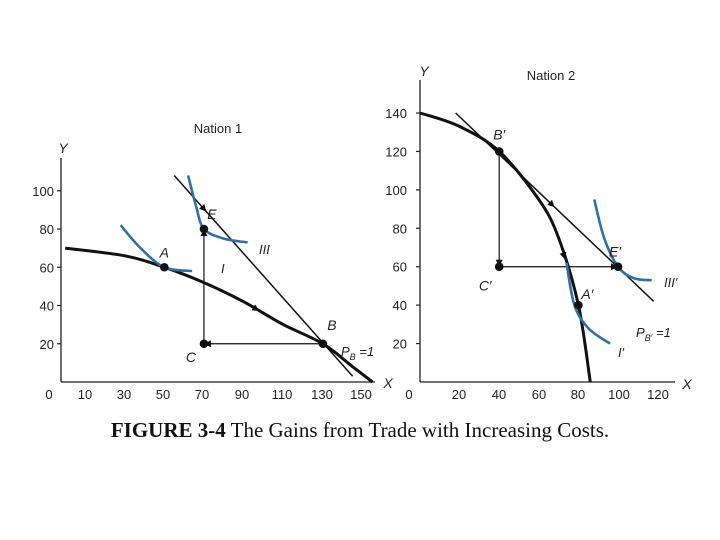 The width and height of the screenshot is (720, 540). Describe the element at coordinates (357, 353) in the screenshot. I see `panel-1-price-label: PB =1` at that location.